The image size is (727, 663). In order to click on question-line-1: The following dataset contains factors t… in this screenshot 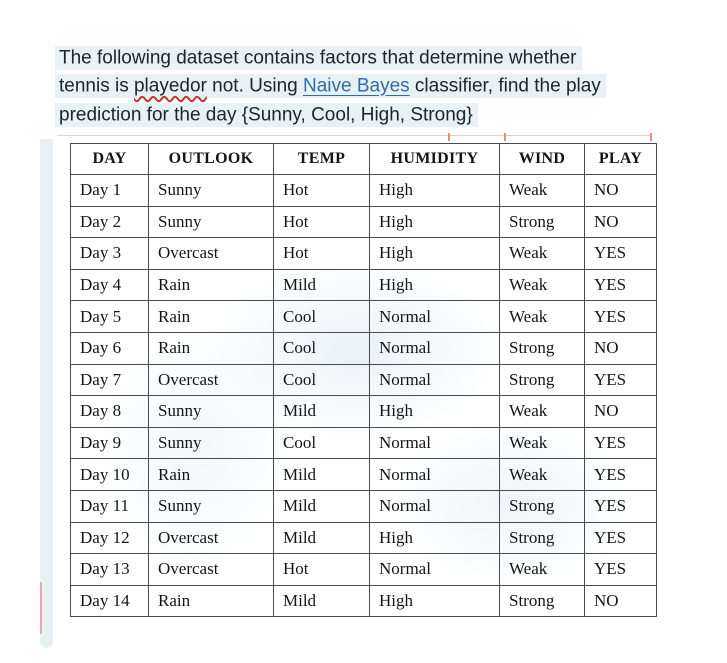, I will do `click(330, 58)`.